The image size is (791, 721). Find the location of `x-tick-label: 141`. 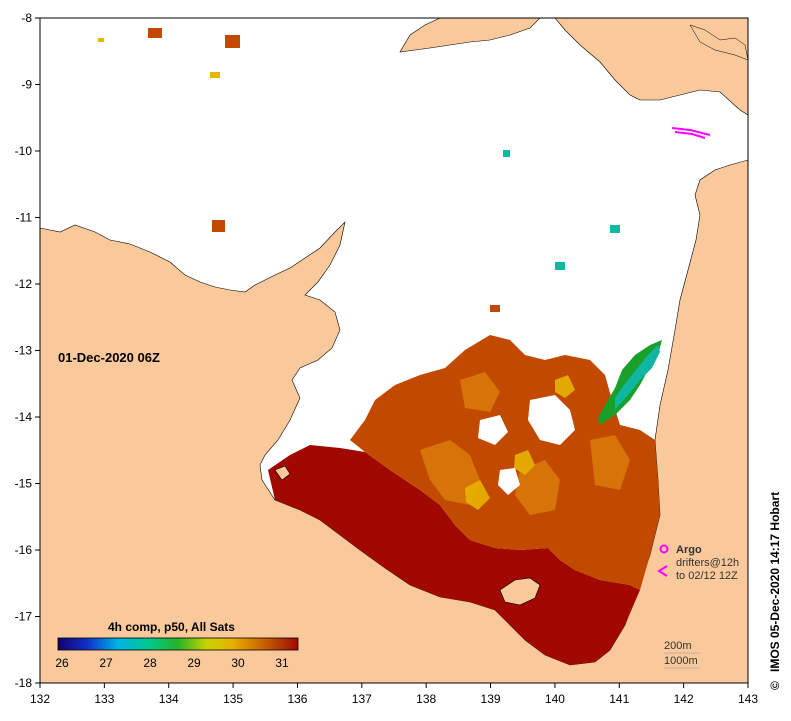

x-tick-label: 141 is located at coordinates (619, 699).